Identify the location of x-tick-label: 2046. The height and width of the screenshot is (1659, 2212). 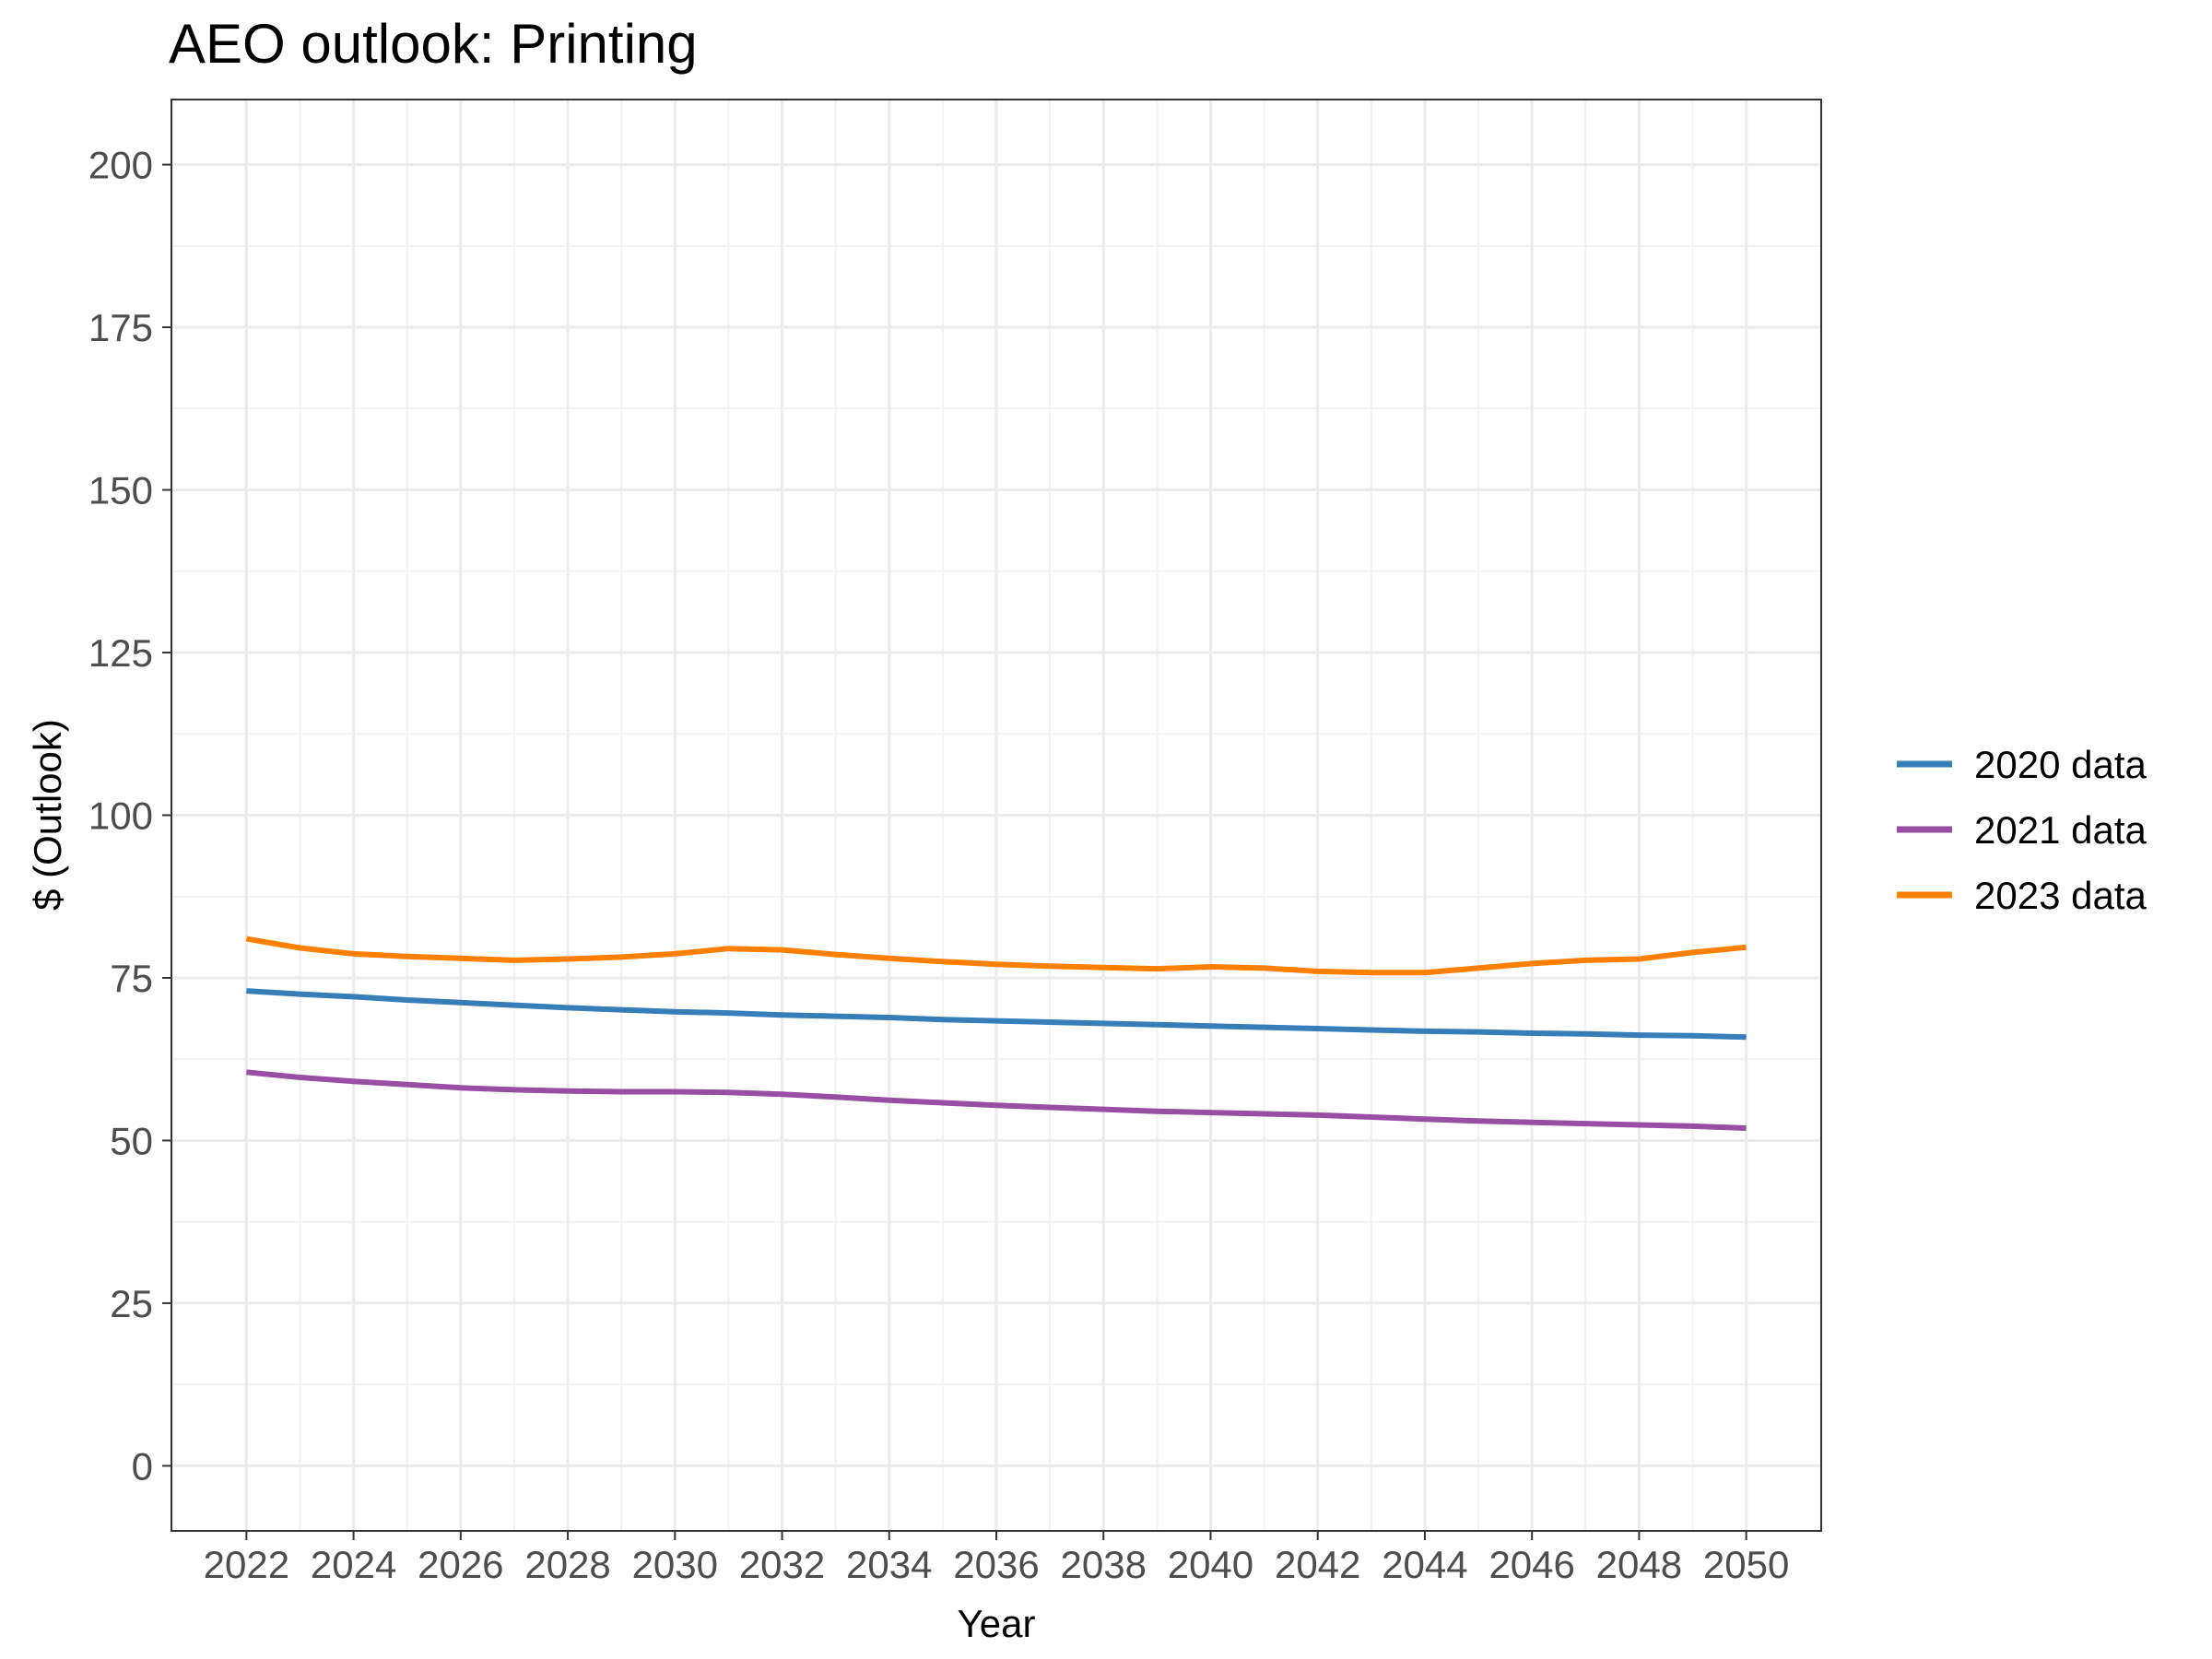
(1531, 1564).